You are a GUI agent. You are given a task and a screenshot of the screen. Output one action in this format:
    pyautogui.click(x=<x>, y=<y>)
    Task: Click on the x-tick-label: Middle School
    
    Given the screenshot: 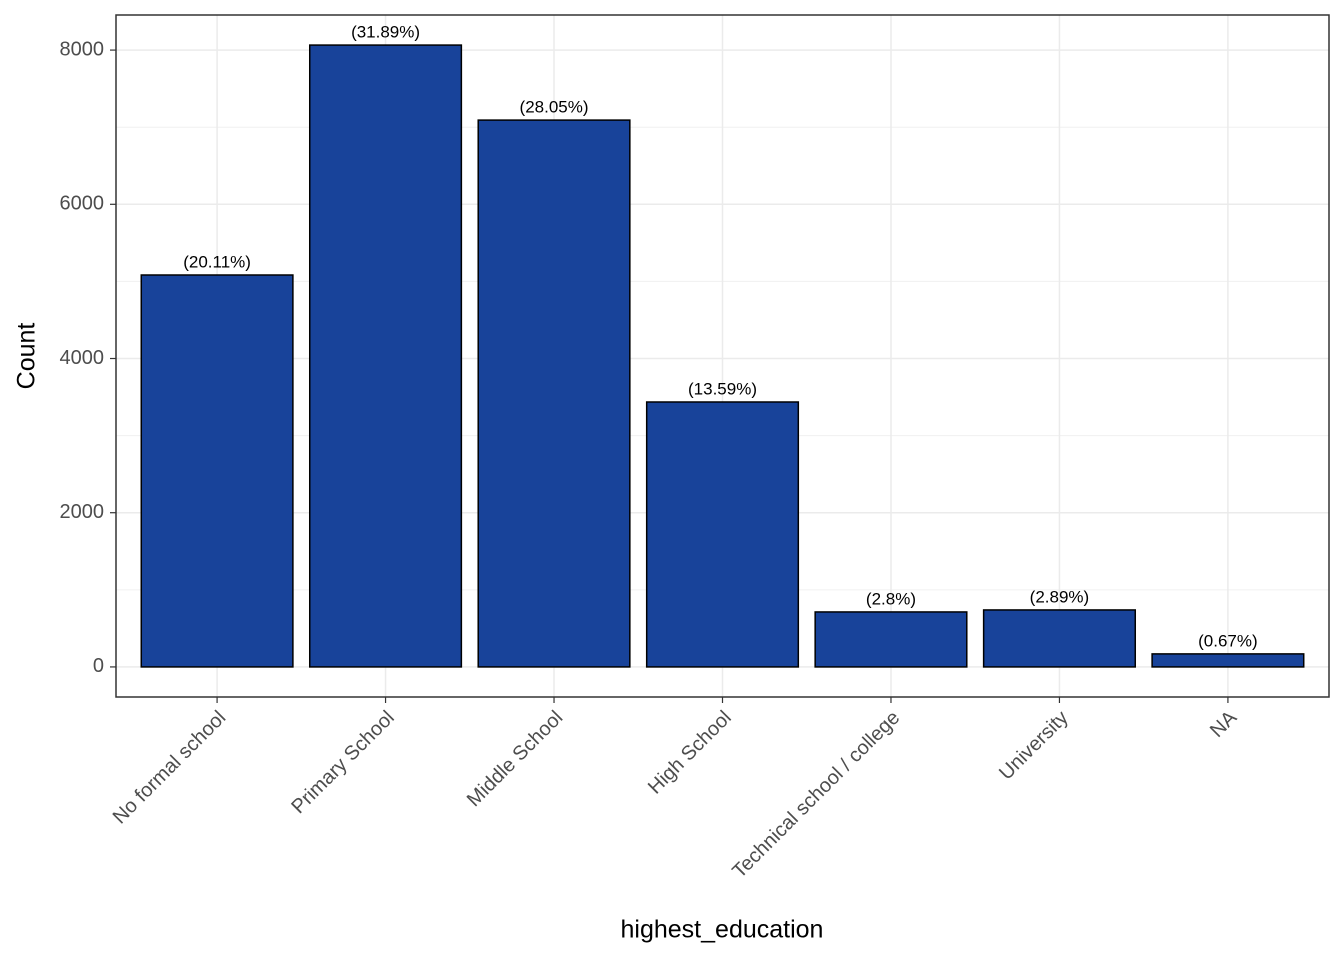 What is the action you would take?
    pyautogui.click(x=515, y=759)
    